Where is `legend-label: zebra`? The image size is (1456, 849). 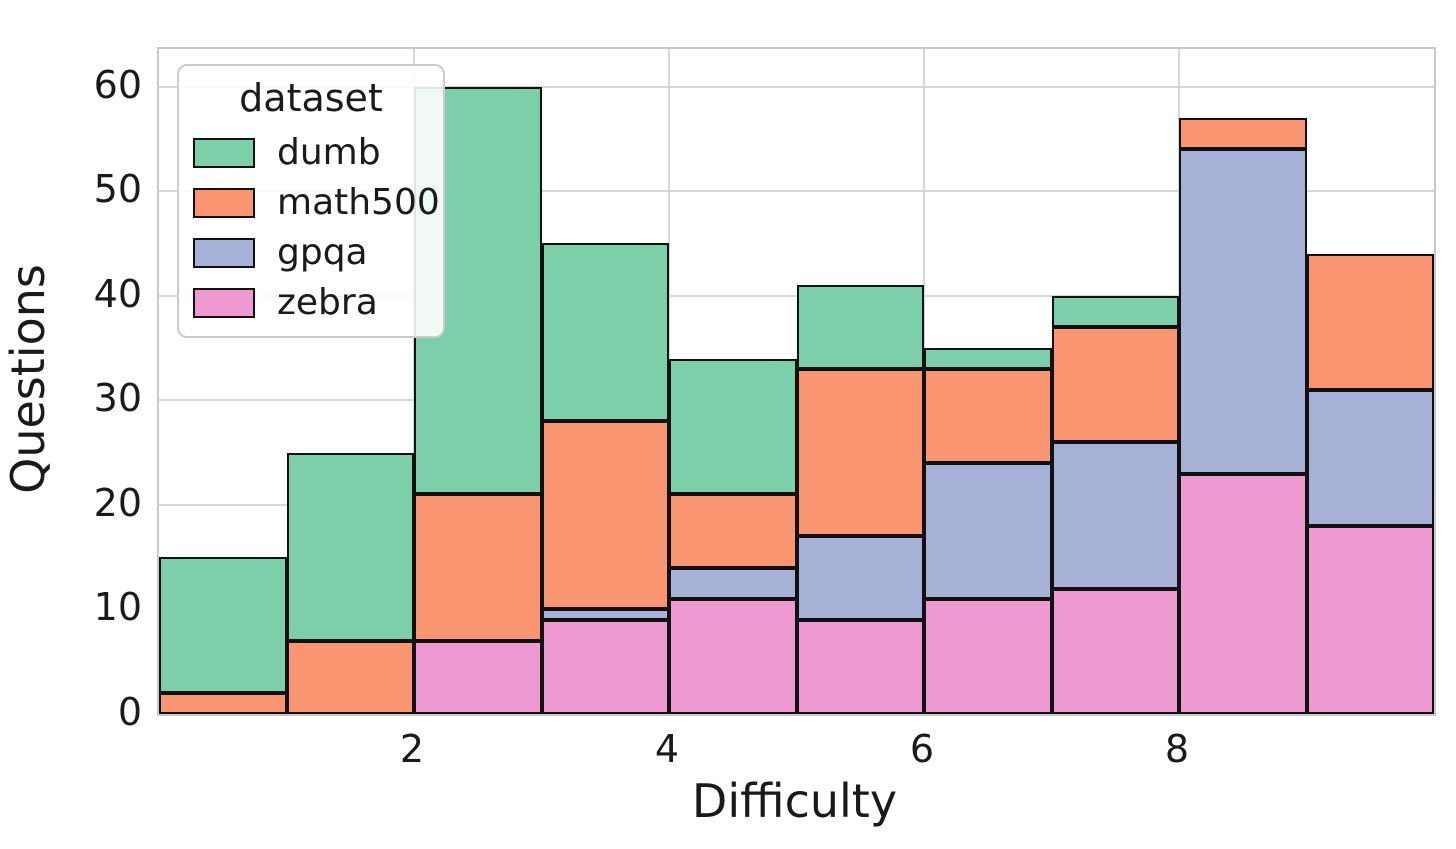
legend-label: zebra is located at coordinates (327, 302).